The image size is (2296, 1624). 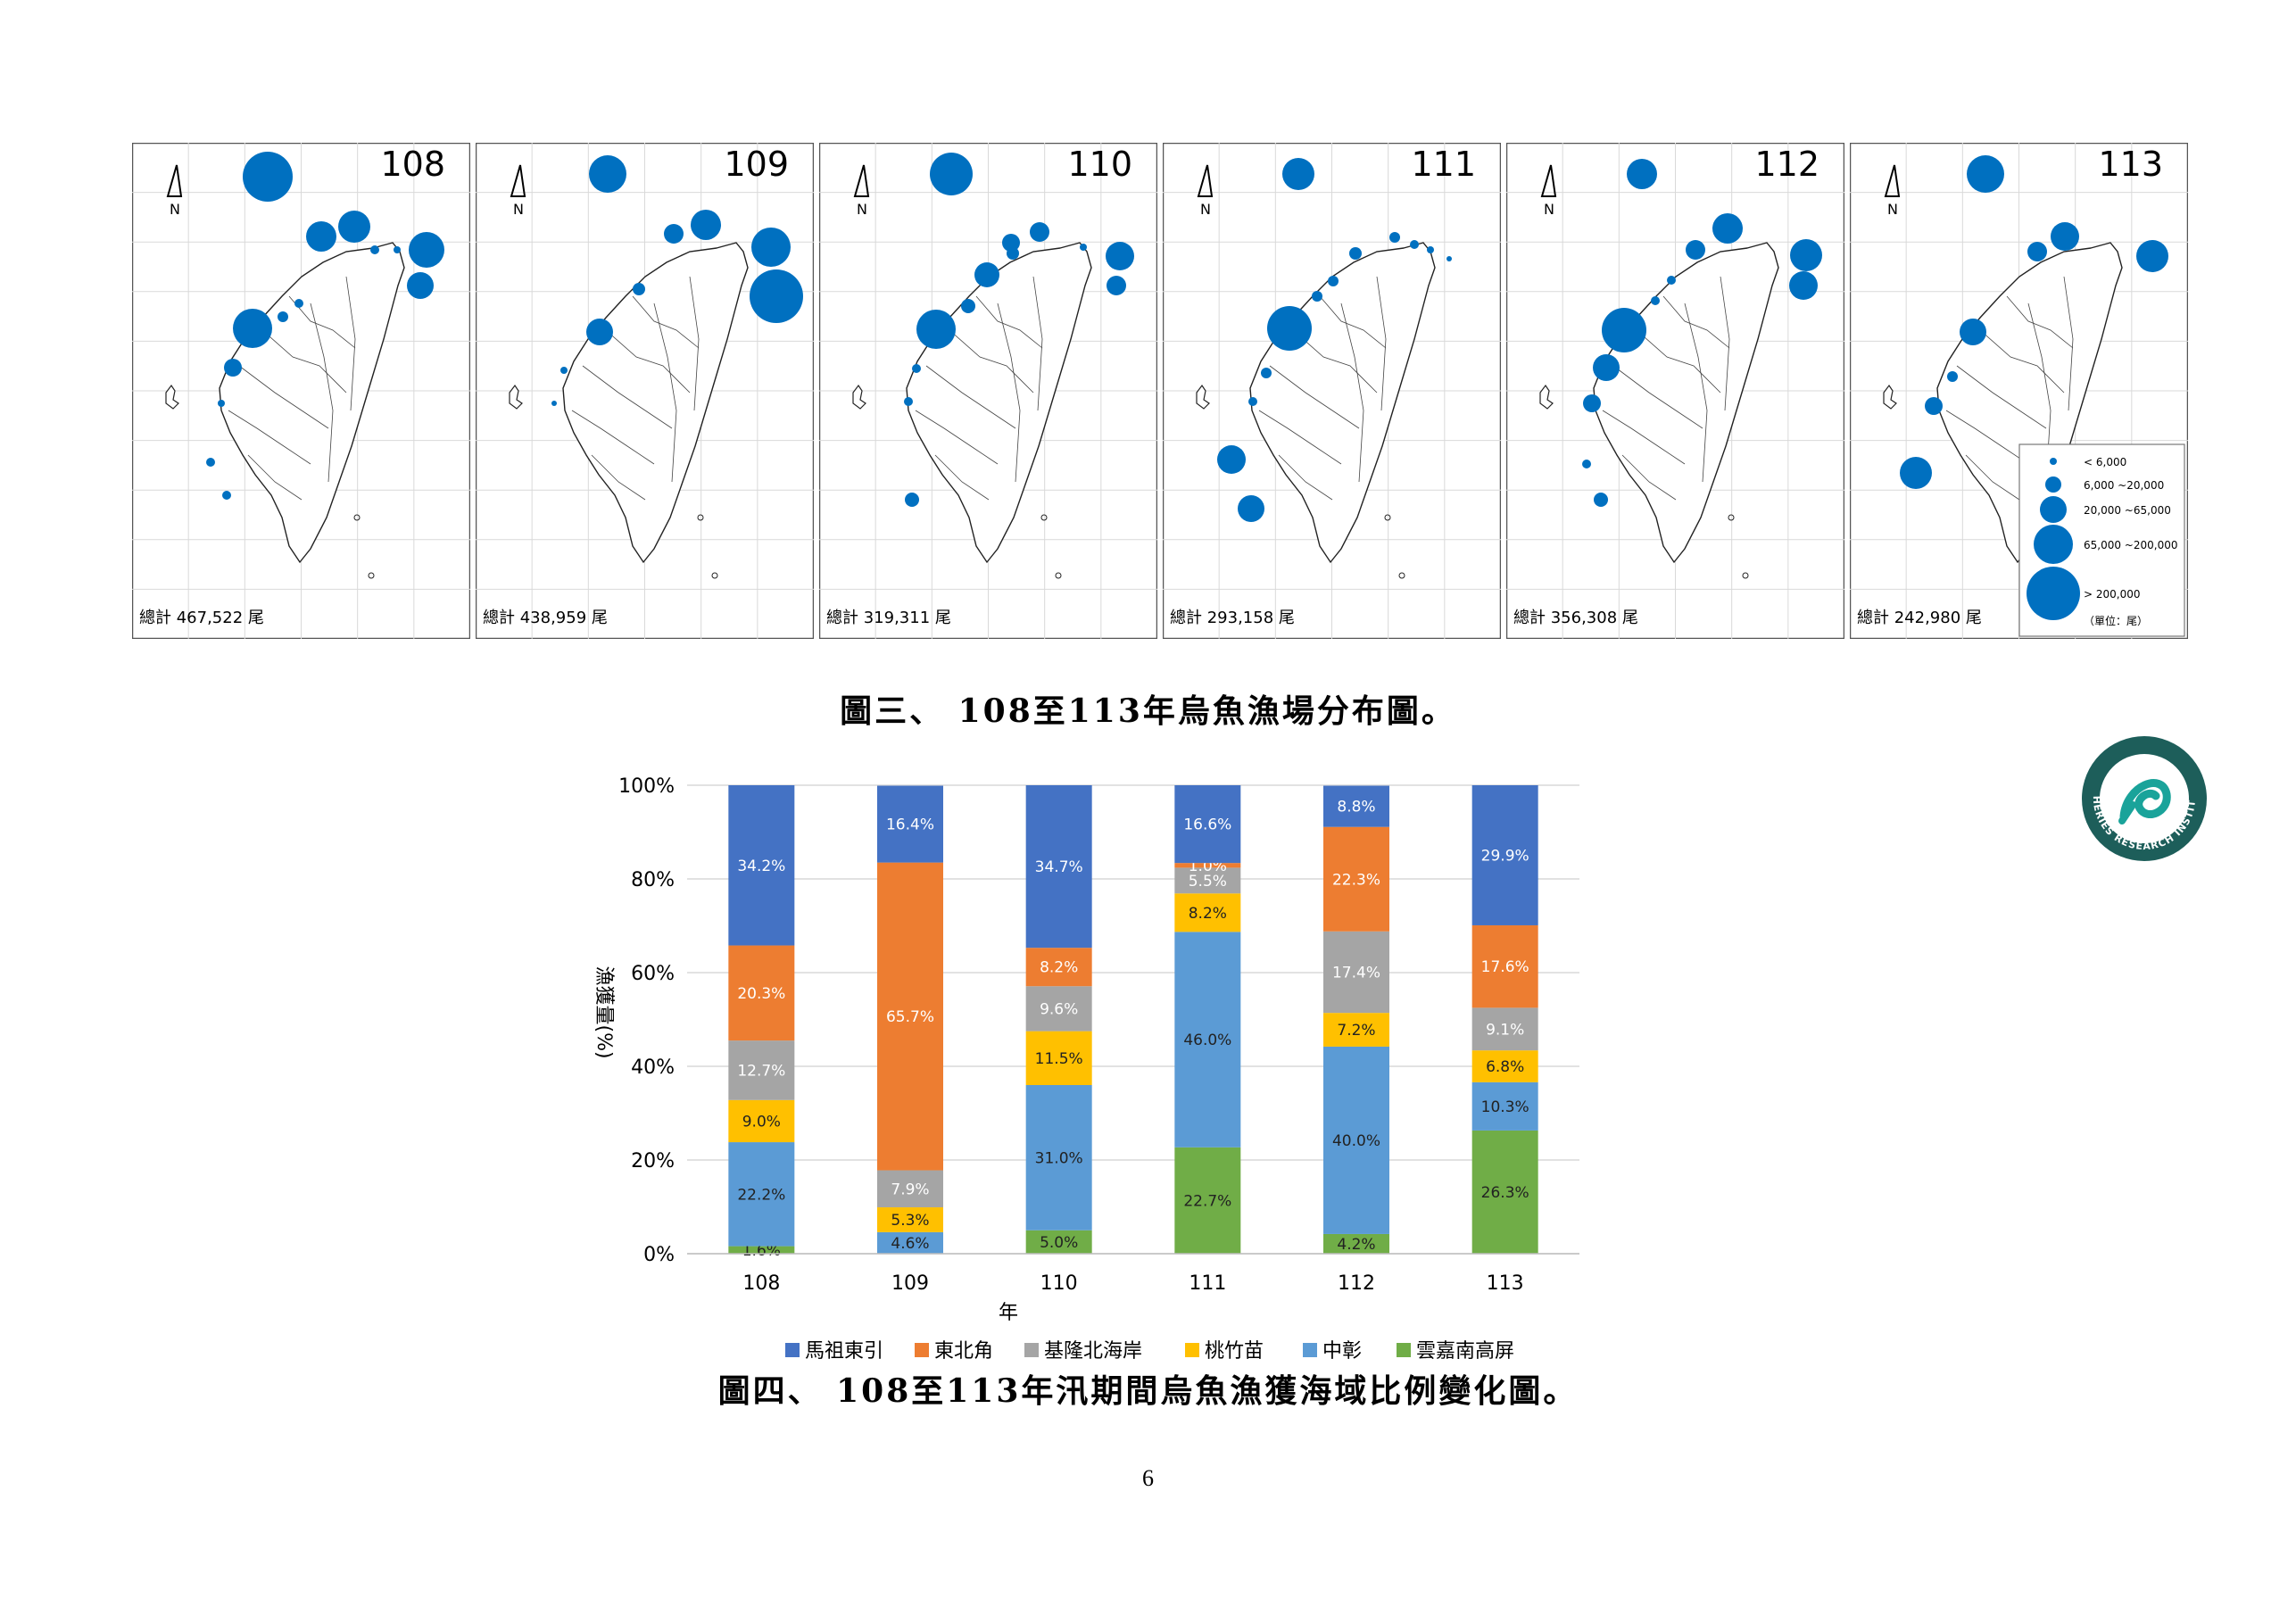 I want to click on data-label: 40.0%, so click(x=1356, y=1141).